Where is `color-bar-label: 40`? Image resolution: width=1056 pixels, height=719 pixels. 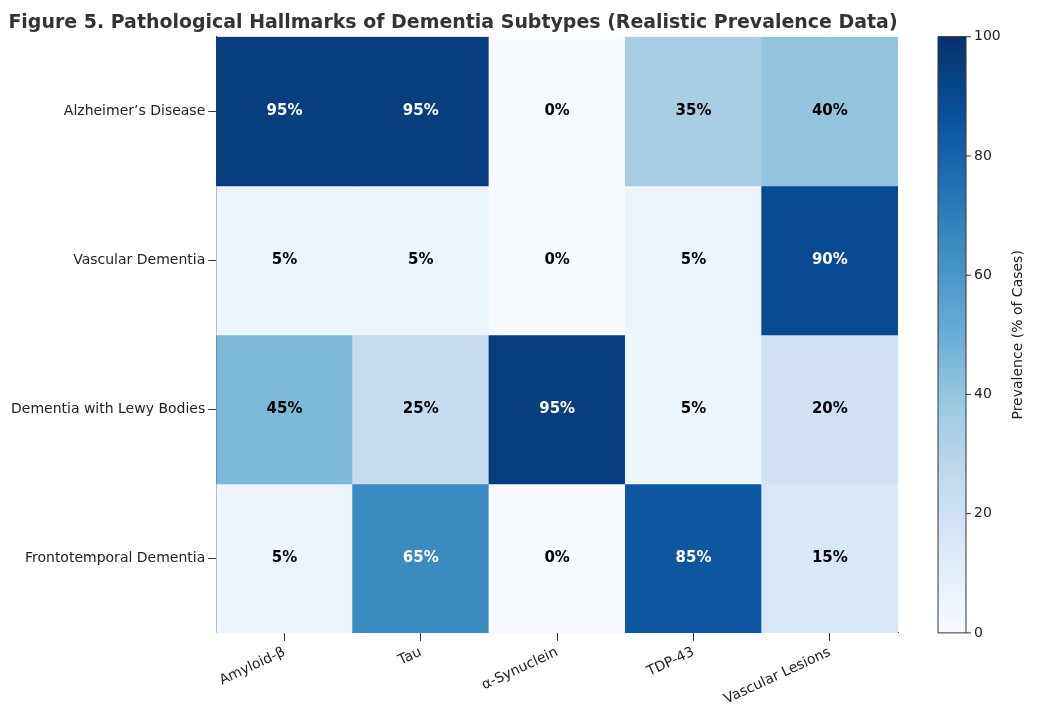
color-bar-label: 40 is located at coordinates (983, 393).